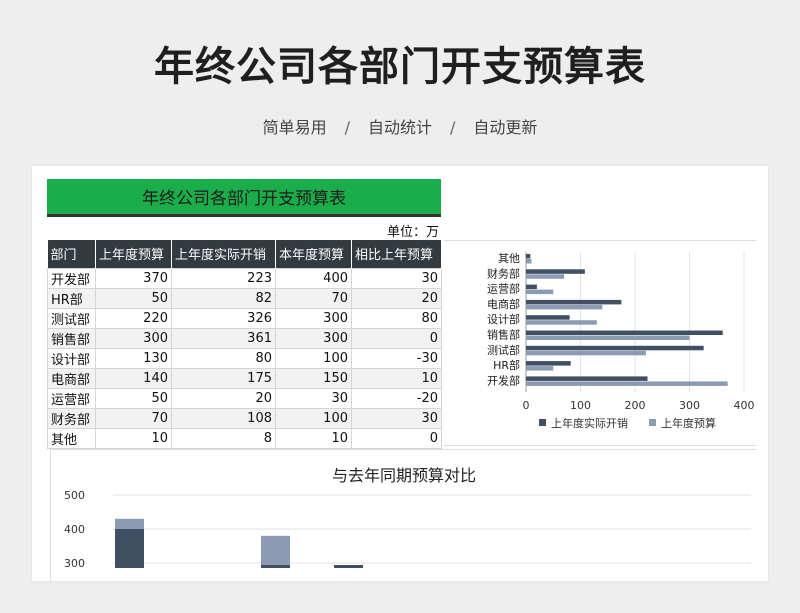 Image resolution: width=800 pixels, height=613 pixels. I want to click on table-cell-dept: 销售部, so click(71, 338).